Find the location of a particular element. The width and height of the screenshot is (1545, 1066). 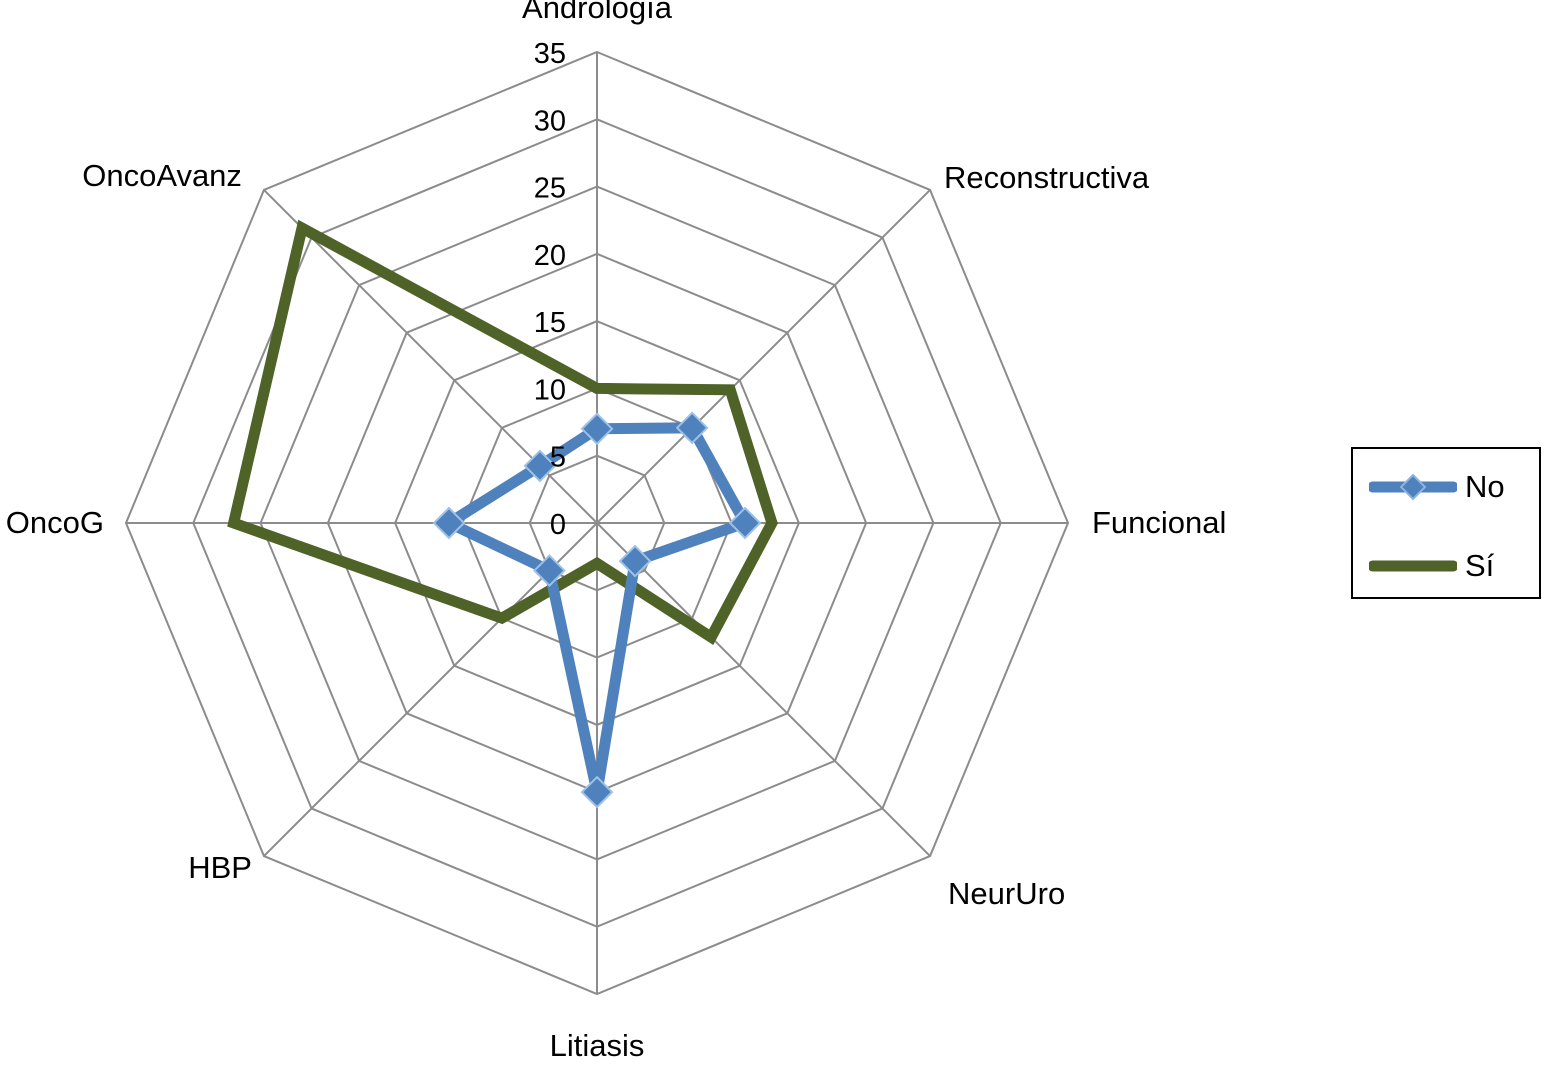

legend-item-si: Sí is located at coordinates (1431, 566).